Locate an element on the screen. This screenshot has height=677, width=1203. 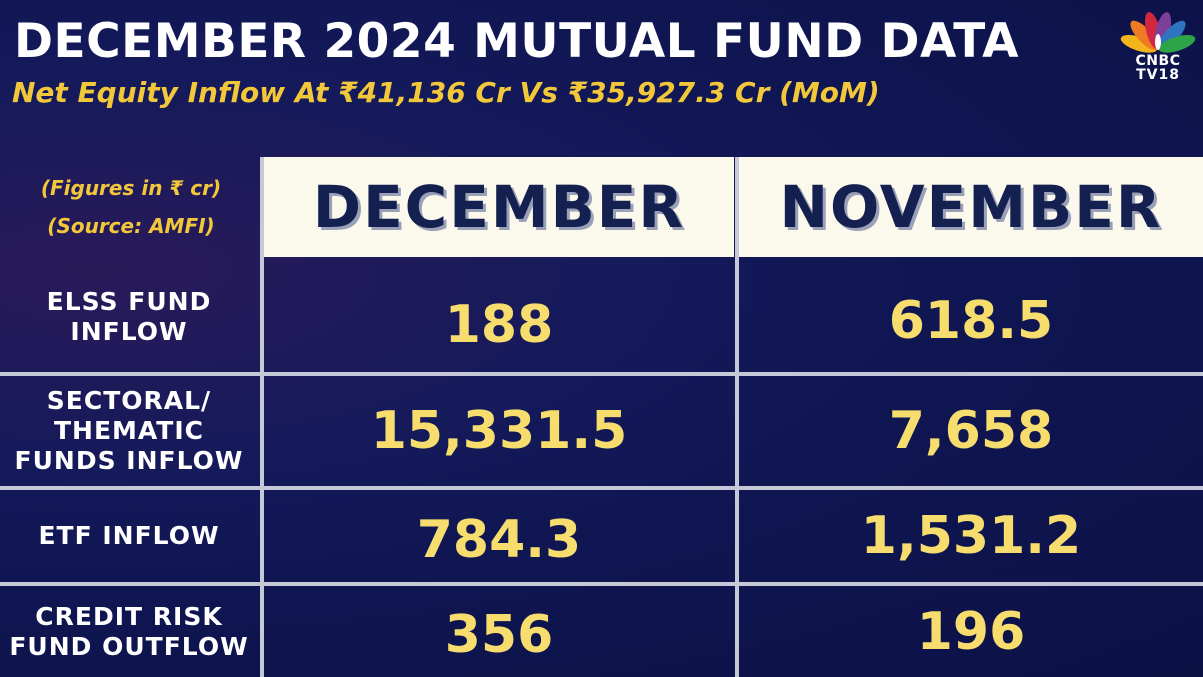
table-cell-december: 188 is located at coordinates (499, 324).